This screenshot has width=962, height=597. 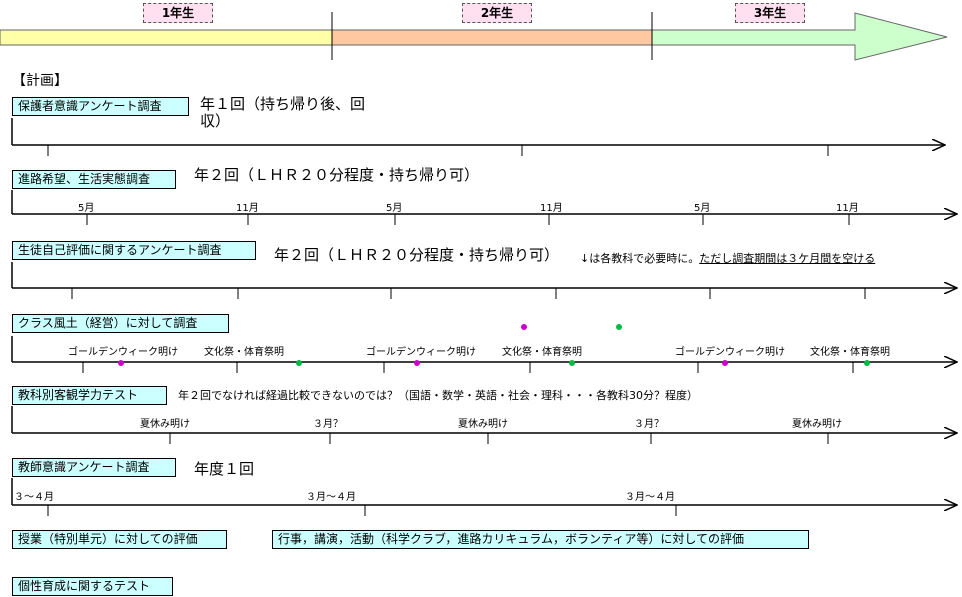 What do you see at coordinates (94, 179) in the screenshot?
I see `row-label: 進路希望、生活実態調査` at bounding box center [94, 179].